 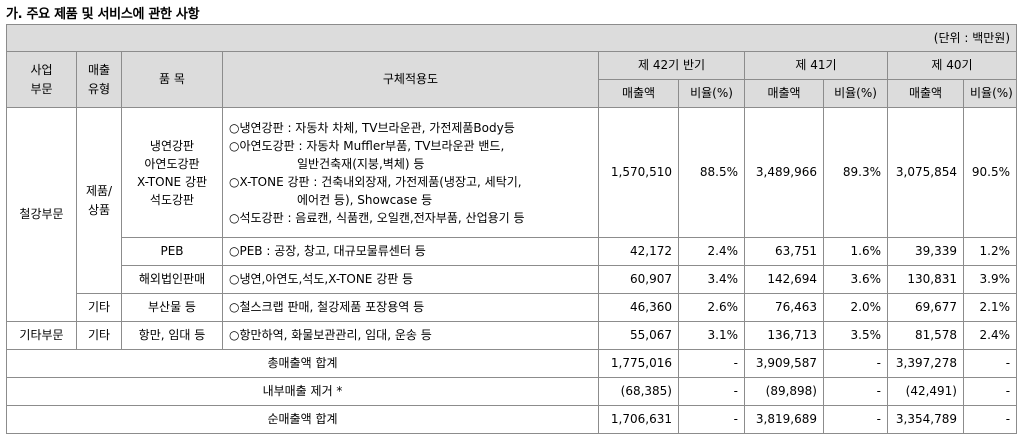 I want to click on item-line: 아연도강판, so click(x=172, y=163).